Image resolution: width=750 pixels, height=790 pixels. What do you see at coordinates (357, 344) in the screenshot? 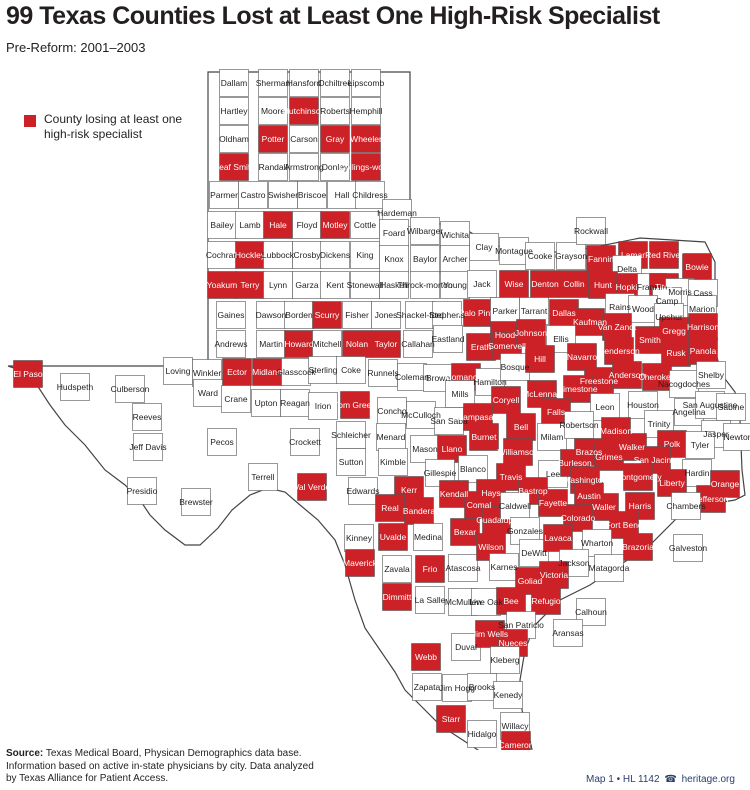
I see `county-nolan` at bounding box center [357, 344].